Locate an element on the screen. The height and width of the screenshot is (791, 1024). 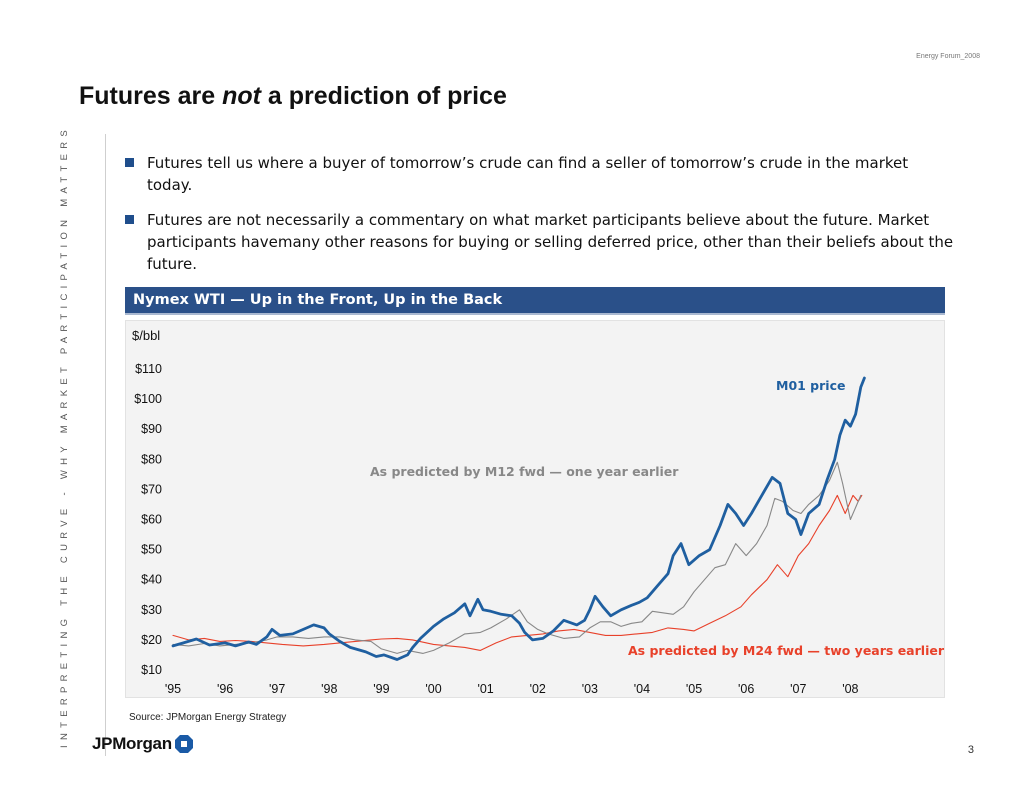
x-tick-label: '05 is located at coordinates (694, 689).